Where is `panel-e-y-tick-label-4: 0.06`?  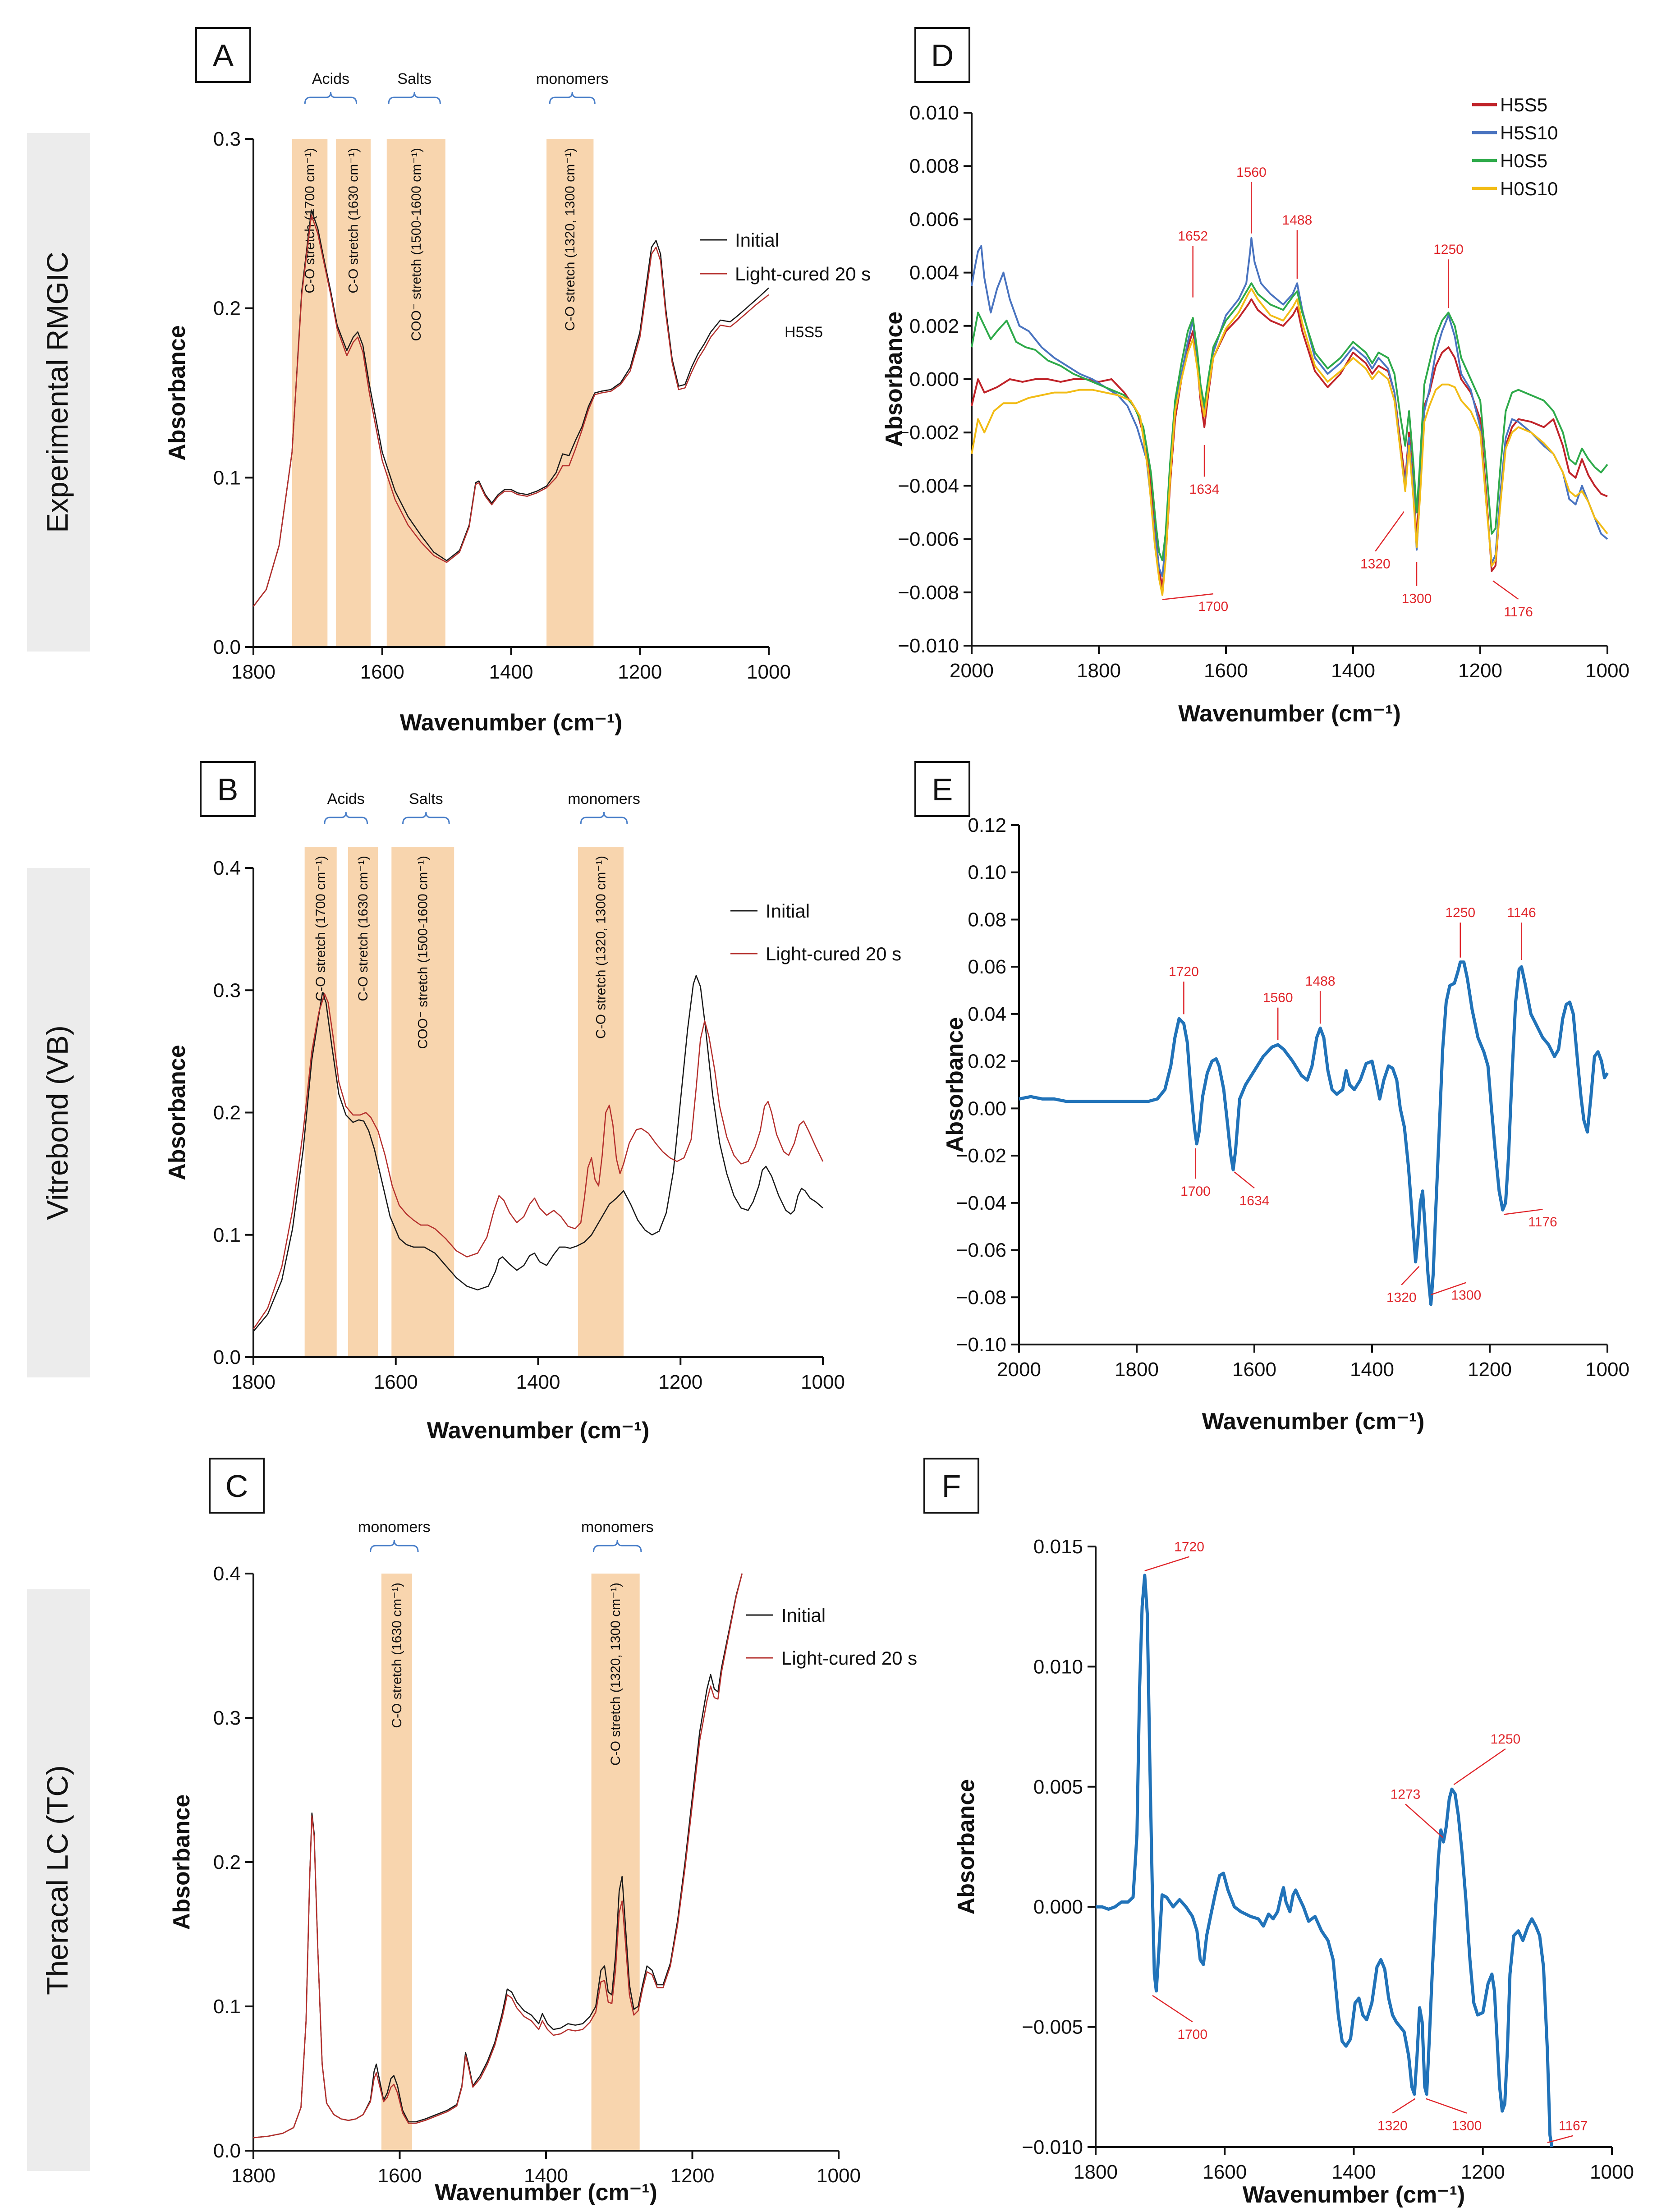
panel-e-y-tick-label-4: 0.06 is located at coordinates (987, 967).